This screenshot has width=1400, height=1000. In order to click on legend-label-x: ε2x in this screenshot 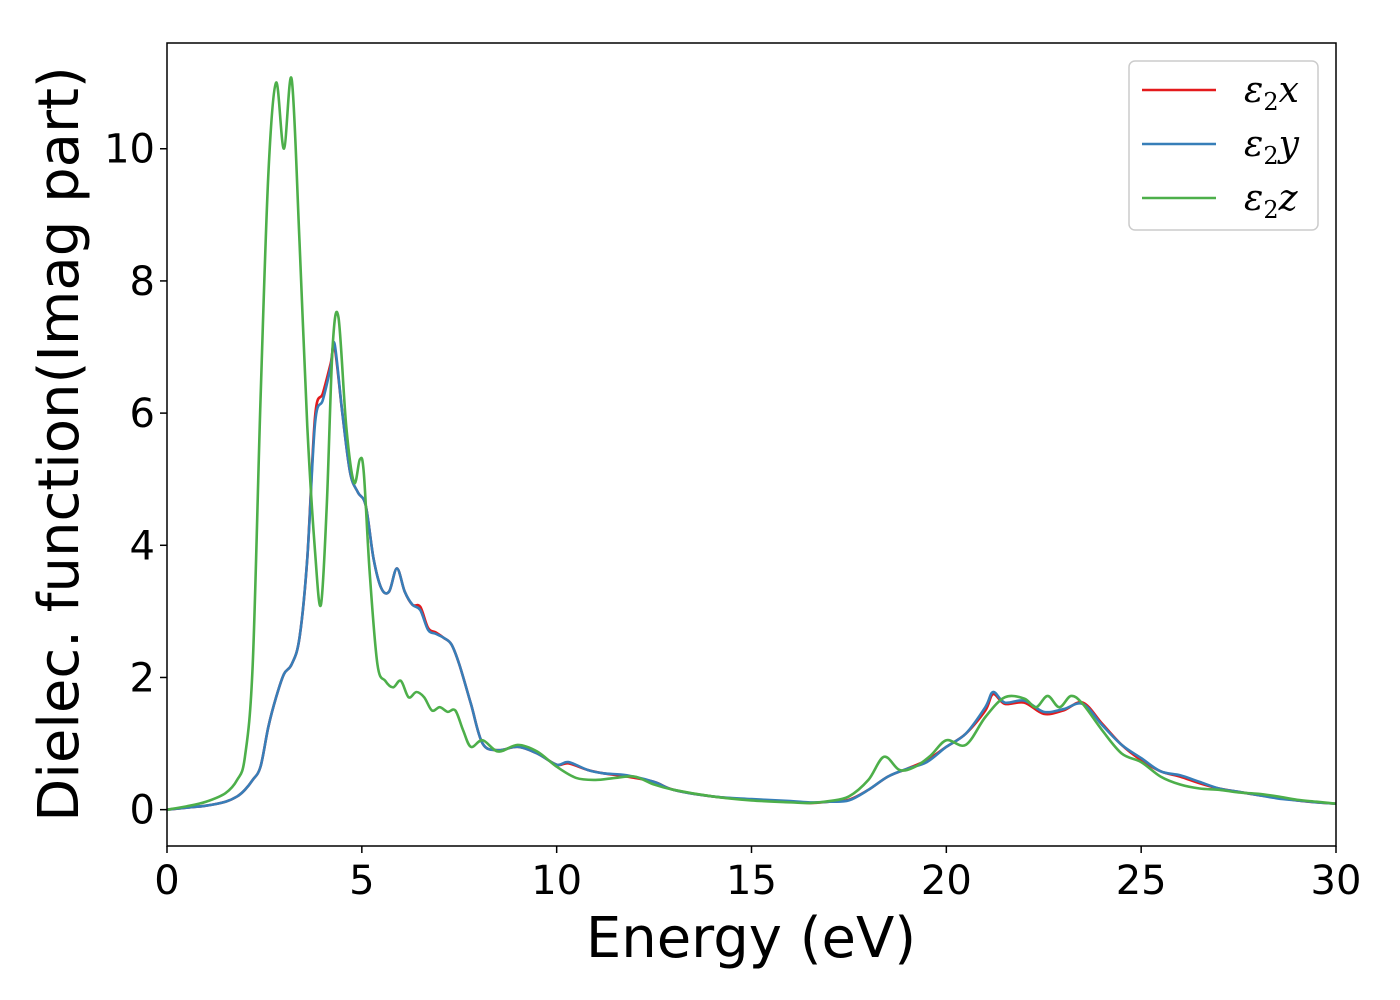, I will do `click(1271, 93)`.